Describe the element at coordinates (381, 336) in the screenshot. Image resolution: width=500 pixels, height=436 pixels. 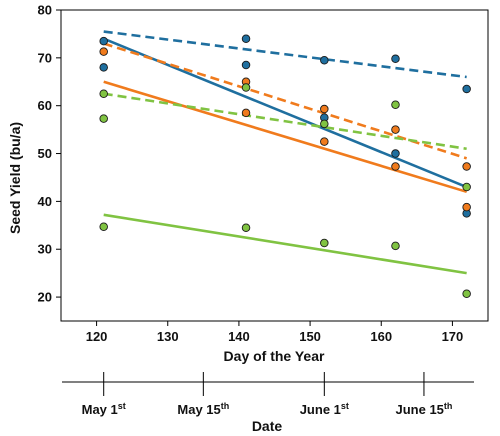
I see `x-tick-label: 160` at that location.